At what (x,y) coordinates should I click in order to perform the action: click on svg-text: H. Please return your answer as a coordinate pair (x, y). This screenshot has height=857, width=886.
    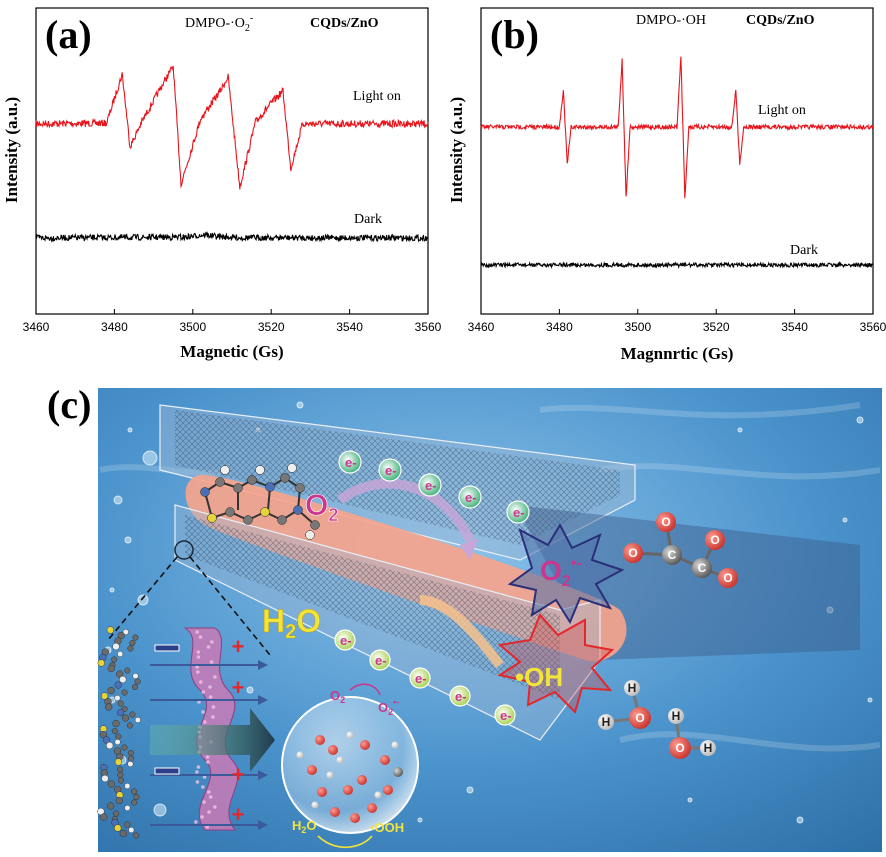
    Looking at the image, I should click on (606, 722).